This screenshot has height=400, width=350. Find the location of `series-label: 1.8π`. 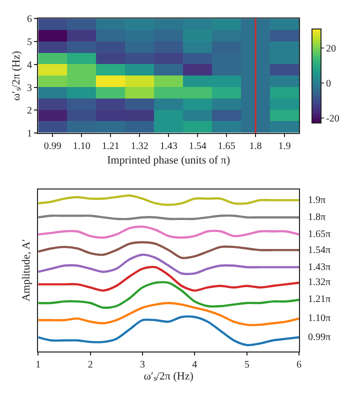

series-label: 1.8π is located at coordinates (317, 217).